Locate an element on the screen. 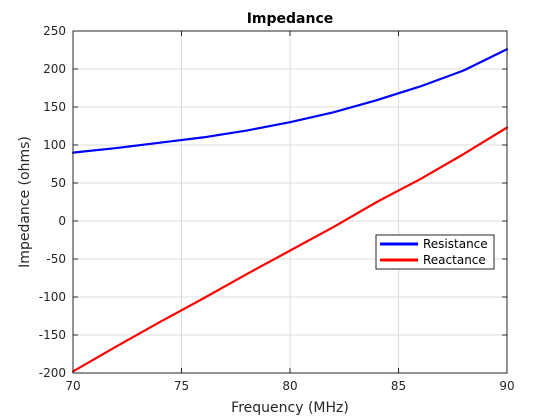  y-tick-label: -200 is located at coordinates (52, 373).